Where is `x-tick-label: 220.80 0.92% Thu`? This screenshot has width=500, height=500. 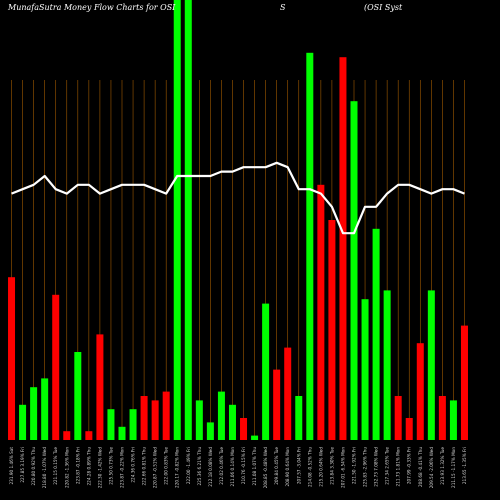
x-tick-label: 220.80 0.92% Thu is located at coordinates (33, 466).